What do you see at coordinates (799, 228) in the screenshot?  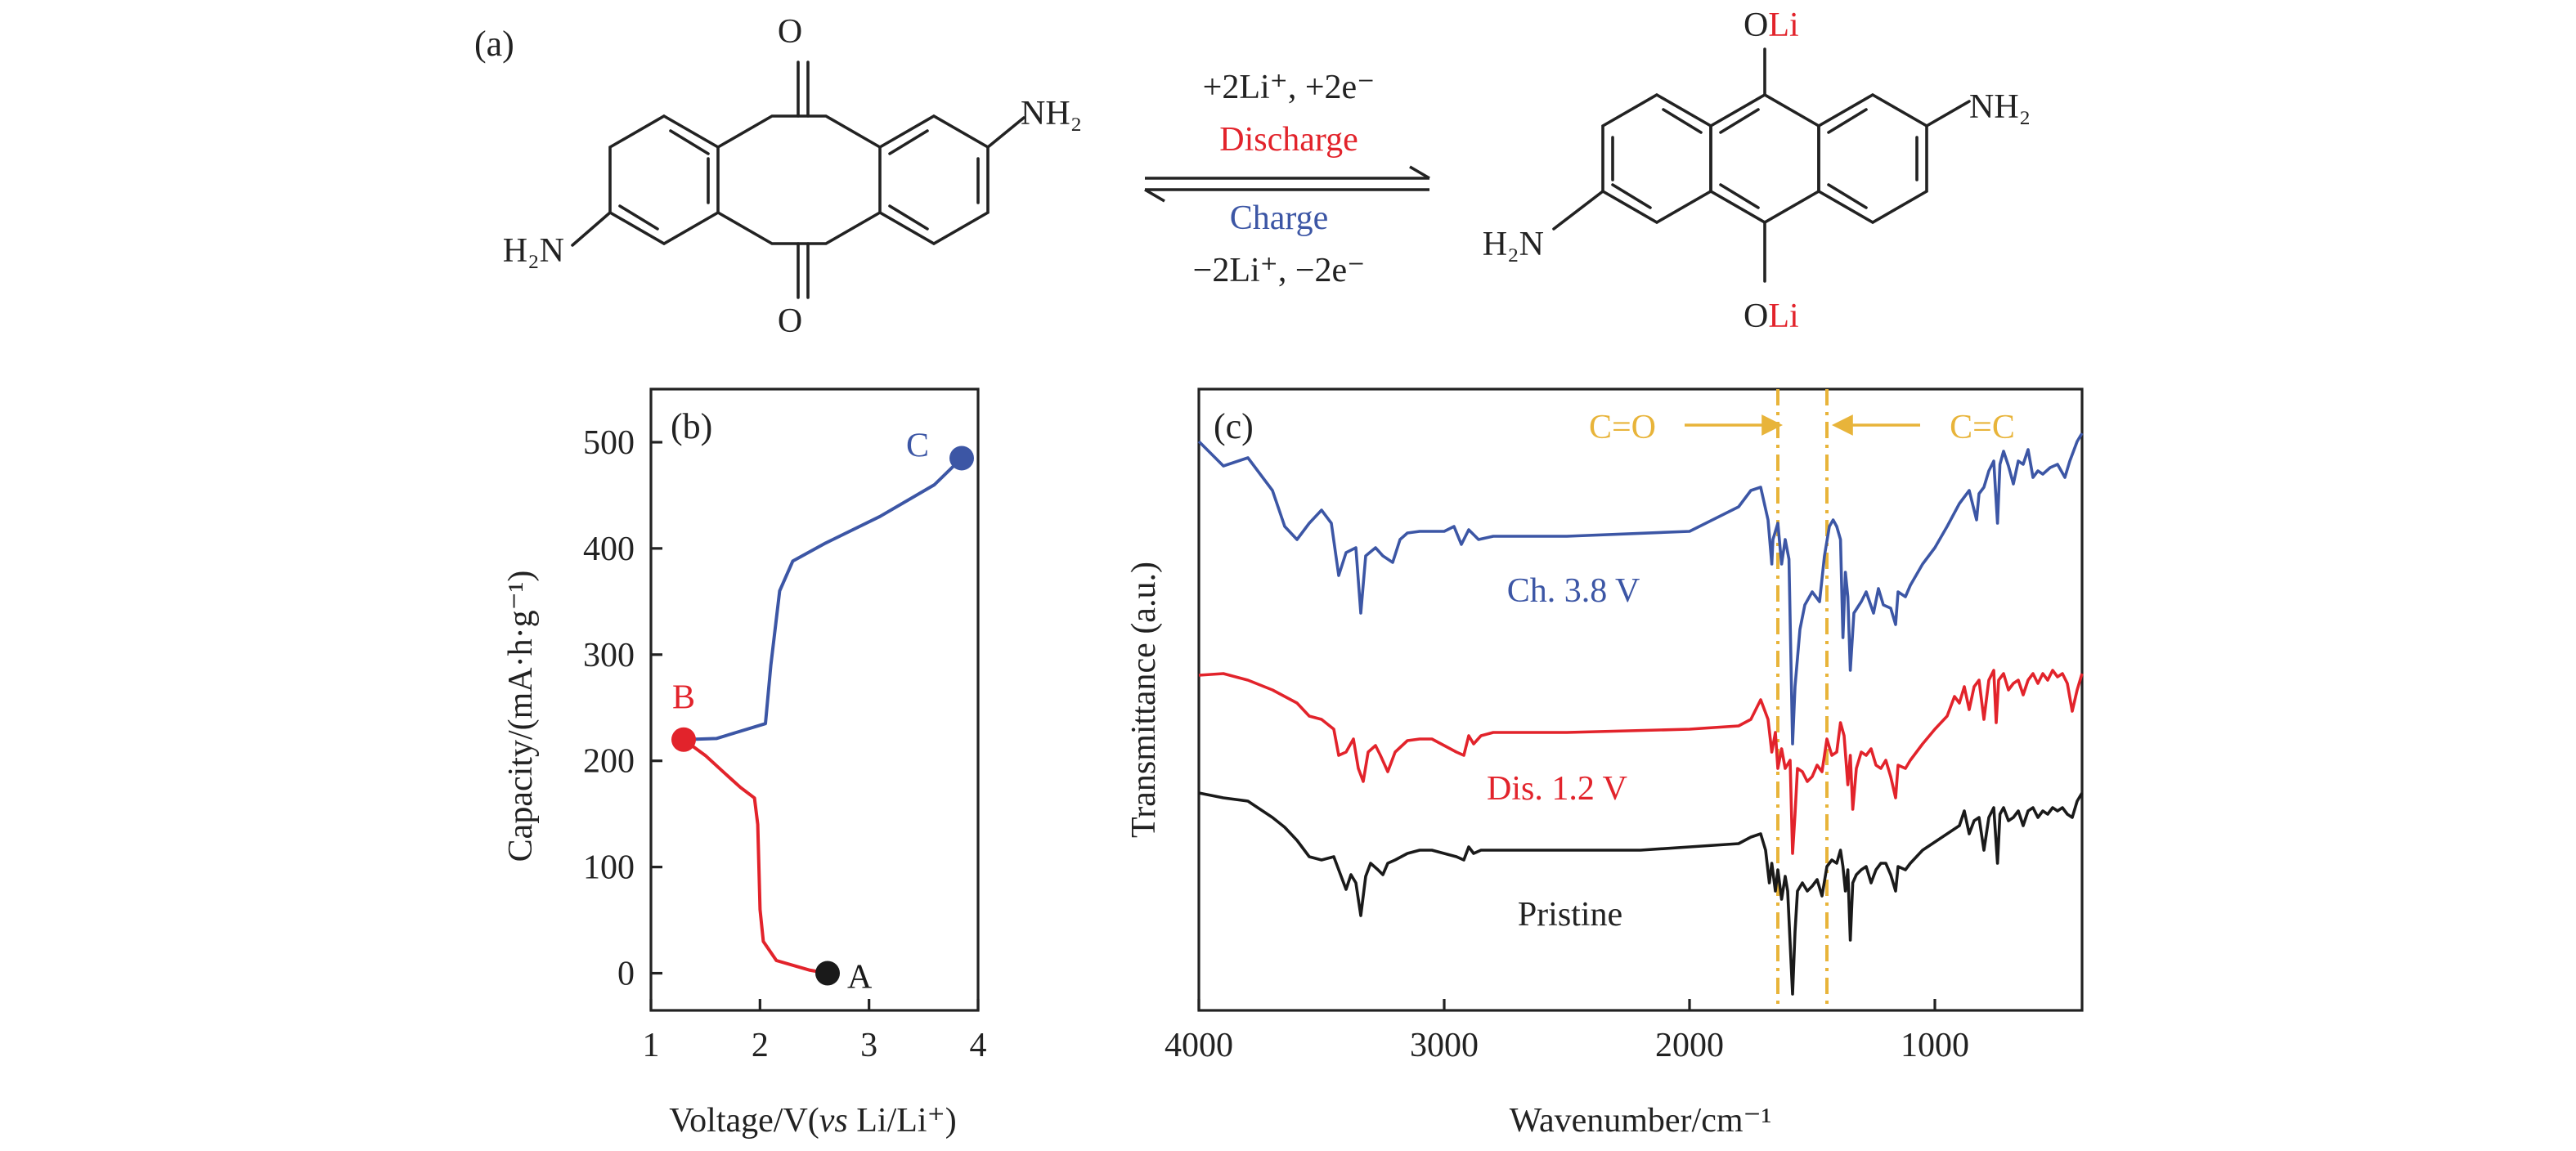 I see `left-middle-bottom` at bounding box center [799, 228].